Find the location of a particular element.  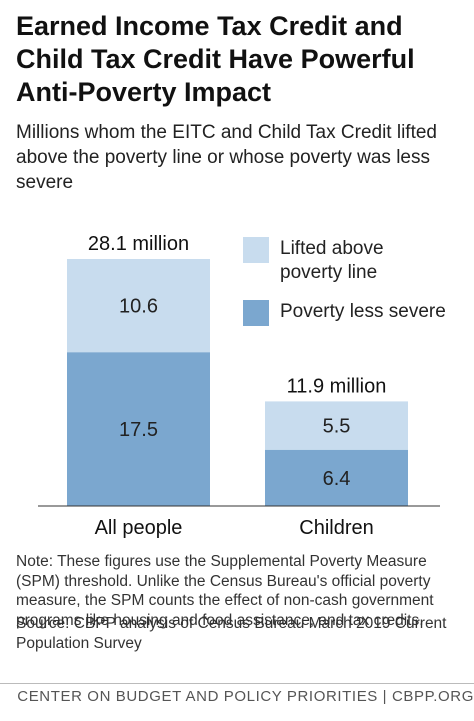

legend-label: Lifted above poverty line is located at coordinates (332, 260).